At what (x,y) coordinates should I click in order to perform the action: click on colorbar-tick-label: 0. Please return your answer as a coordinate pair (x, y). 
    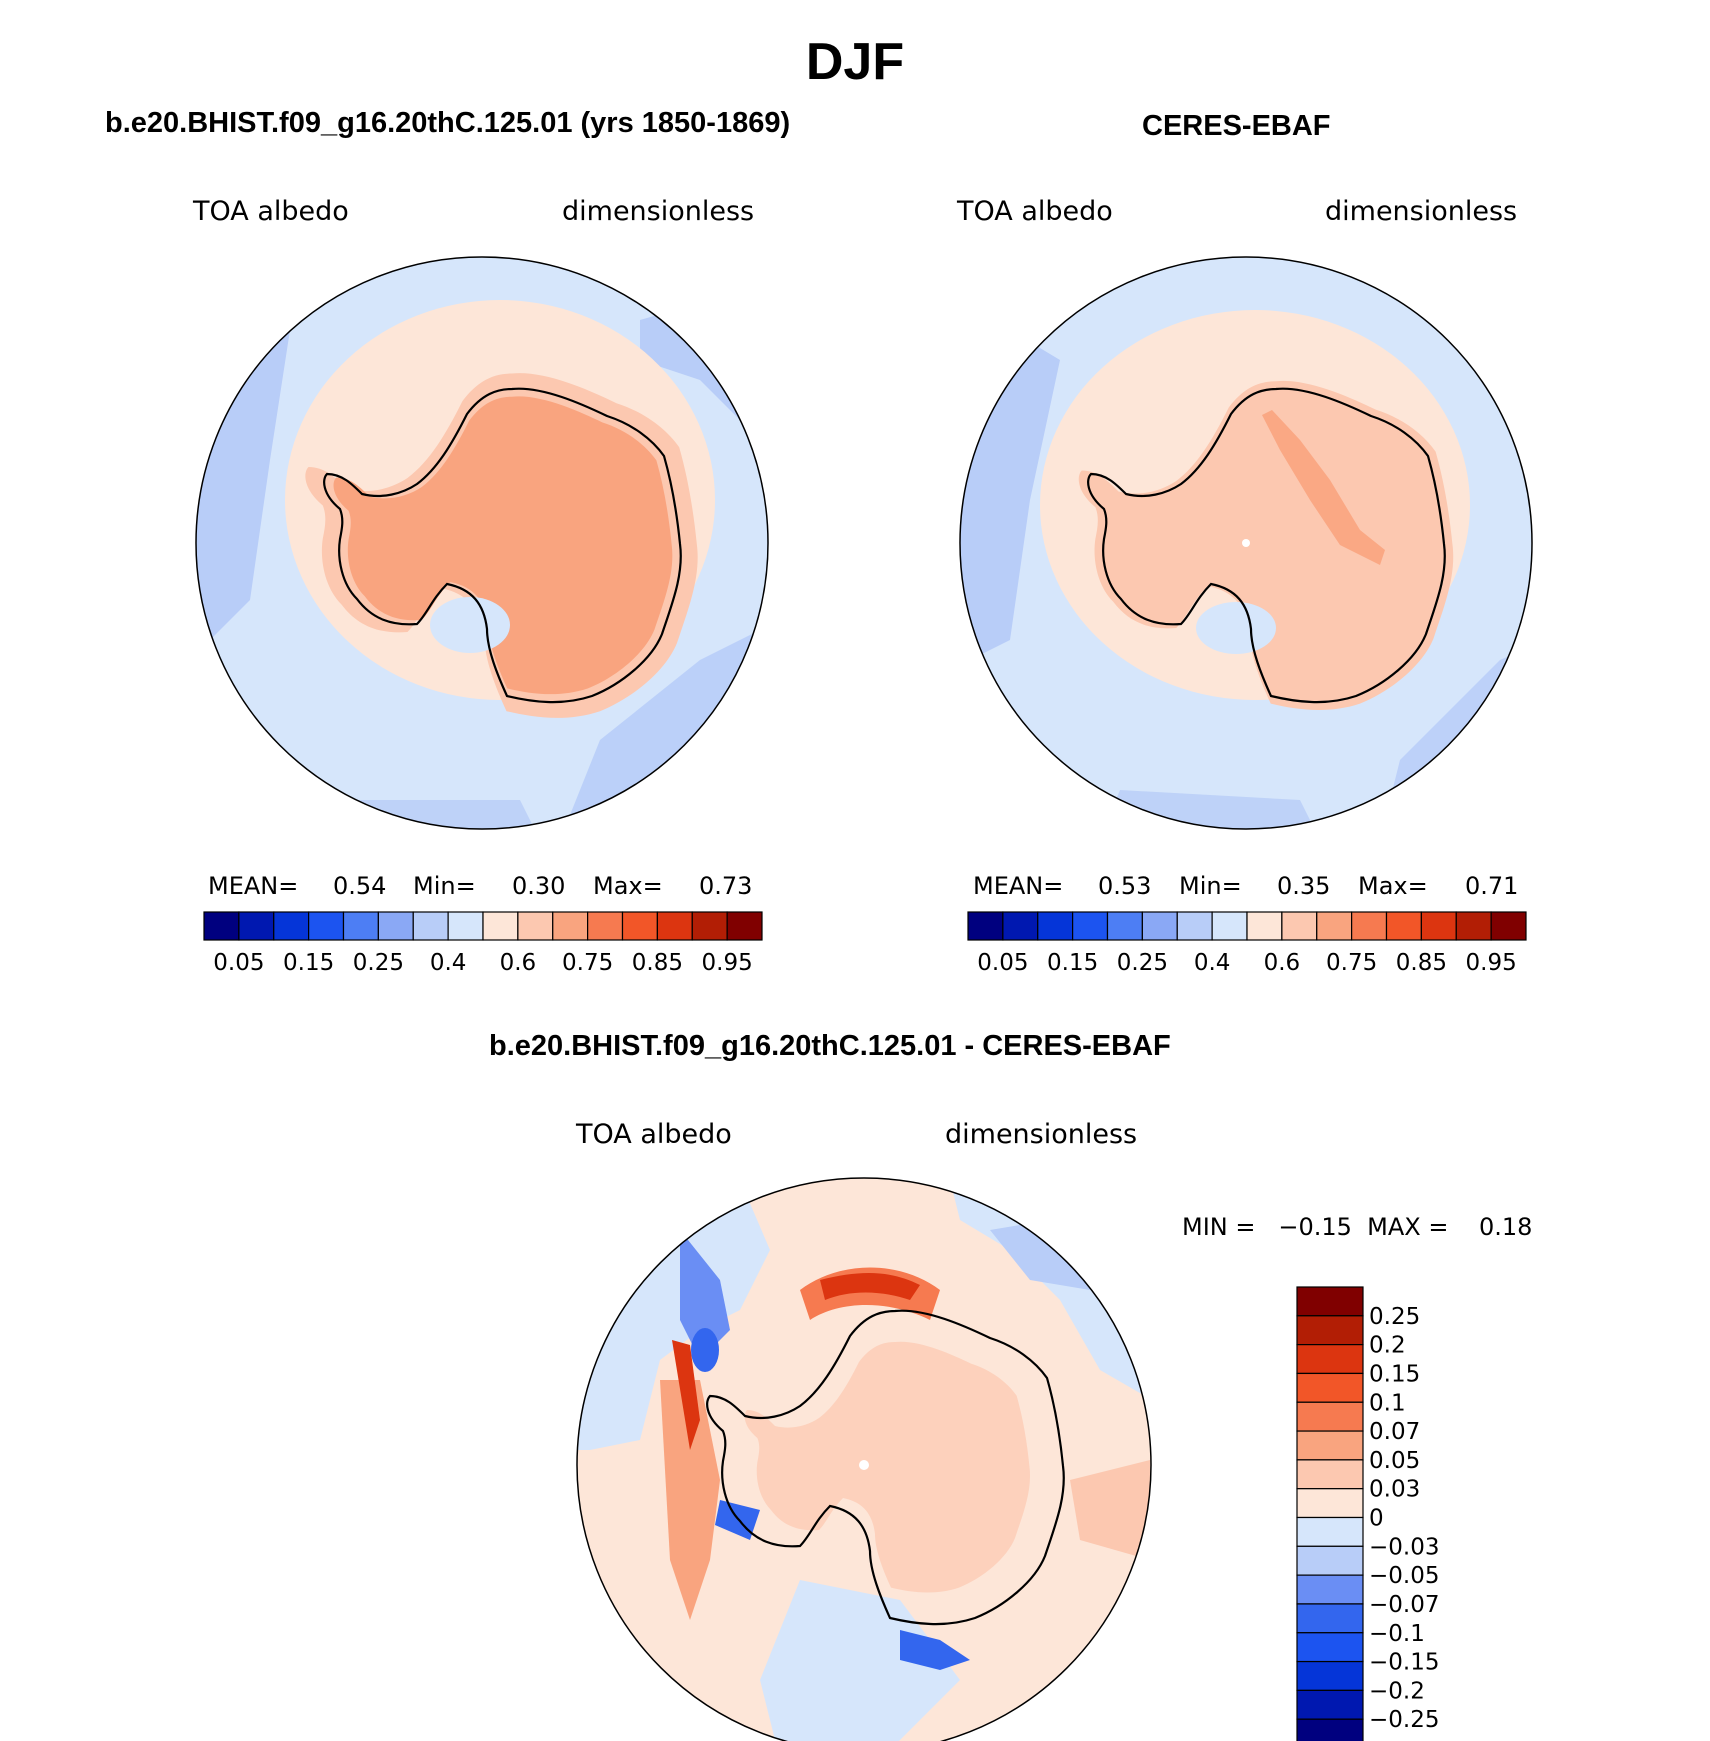
    Looking at the image, I should click on (1376, 1519).